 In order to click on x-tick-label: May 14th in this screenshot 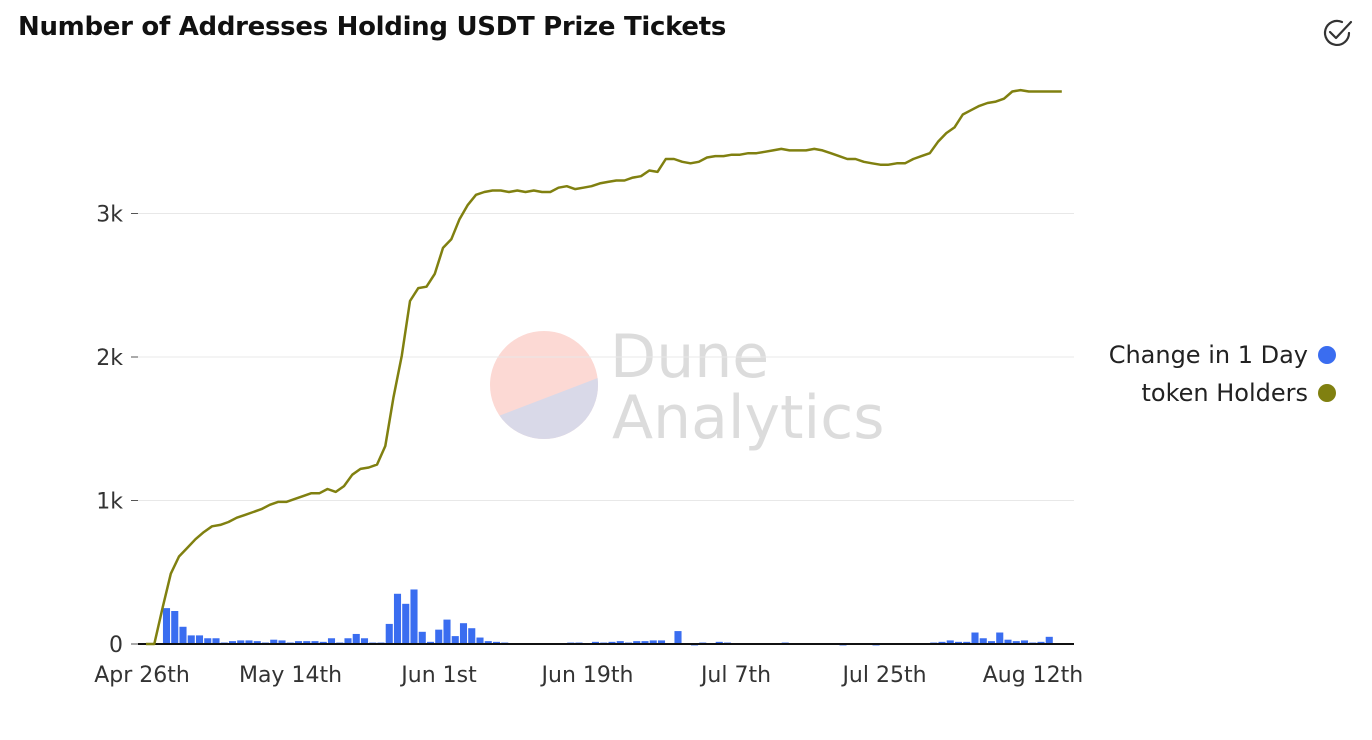, I will do `click(290, 675)`.